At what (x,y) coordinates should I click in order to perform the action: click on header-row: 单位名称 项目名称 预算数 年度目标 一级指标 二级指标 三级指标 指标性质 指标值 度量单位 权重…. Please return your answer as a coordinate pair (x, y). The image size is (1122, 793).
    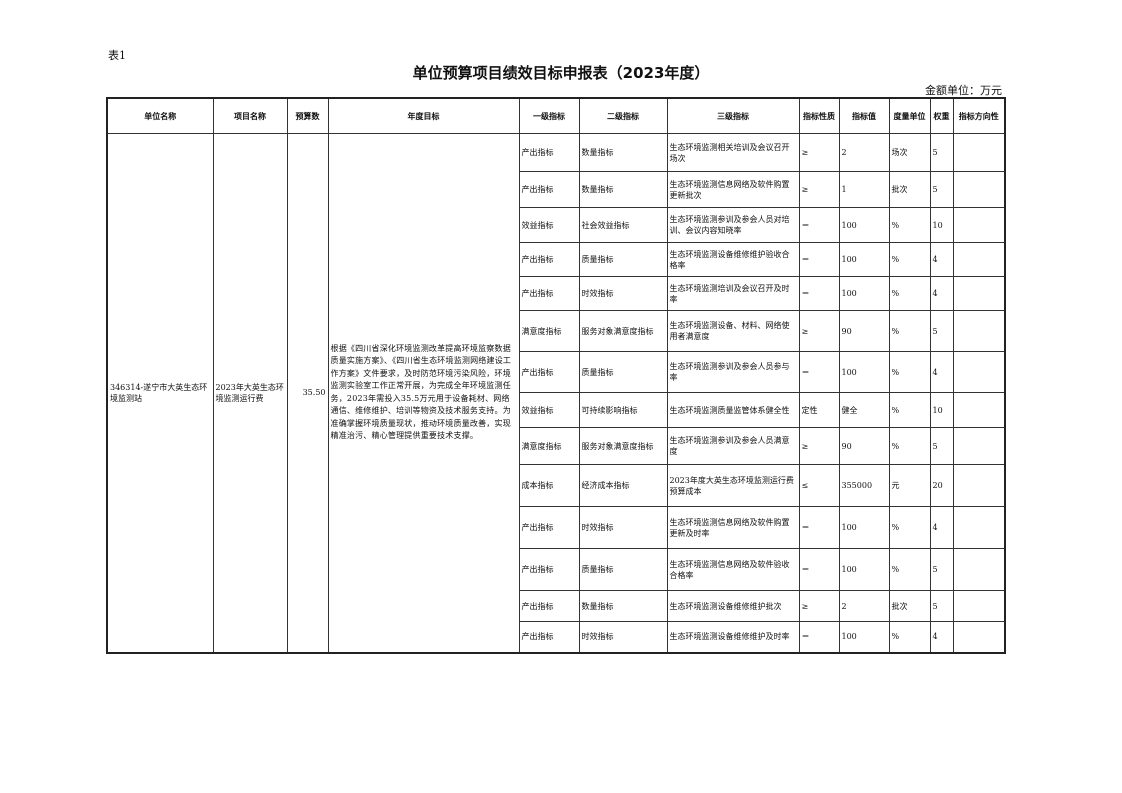
    Looking at the image, I should click on (556, 115).